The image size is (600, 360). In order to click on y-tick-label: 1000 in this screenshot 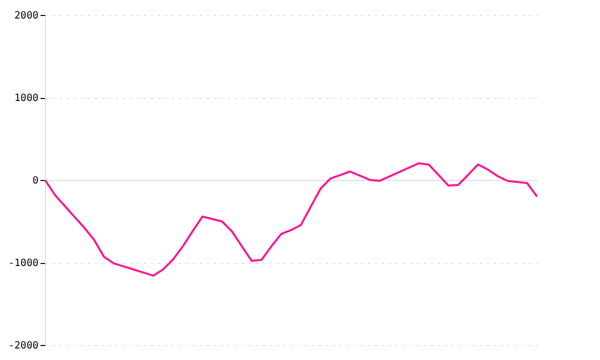, I will do `click(26, 98)`.